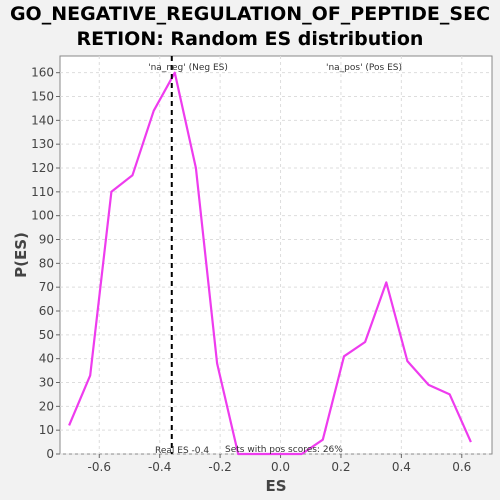  What do you see at coordinates (46, 263) in the screenshot?
I see `y-tick-label: 80` at bounding box center [46, 263].